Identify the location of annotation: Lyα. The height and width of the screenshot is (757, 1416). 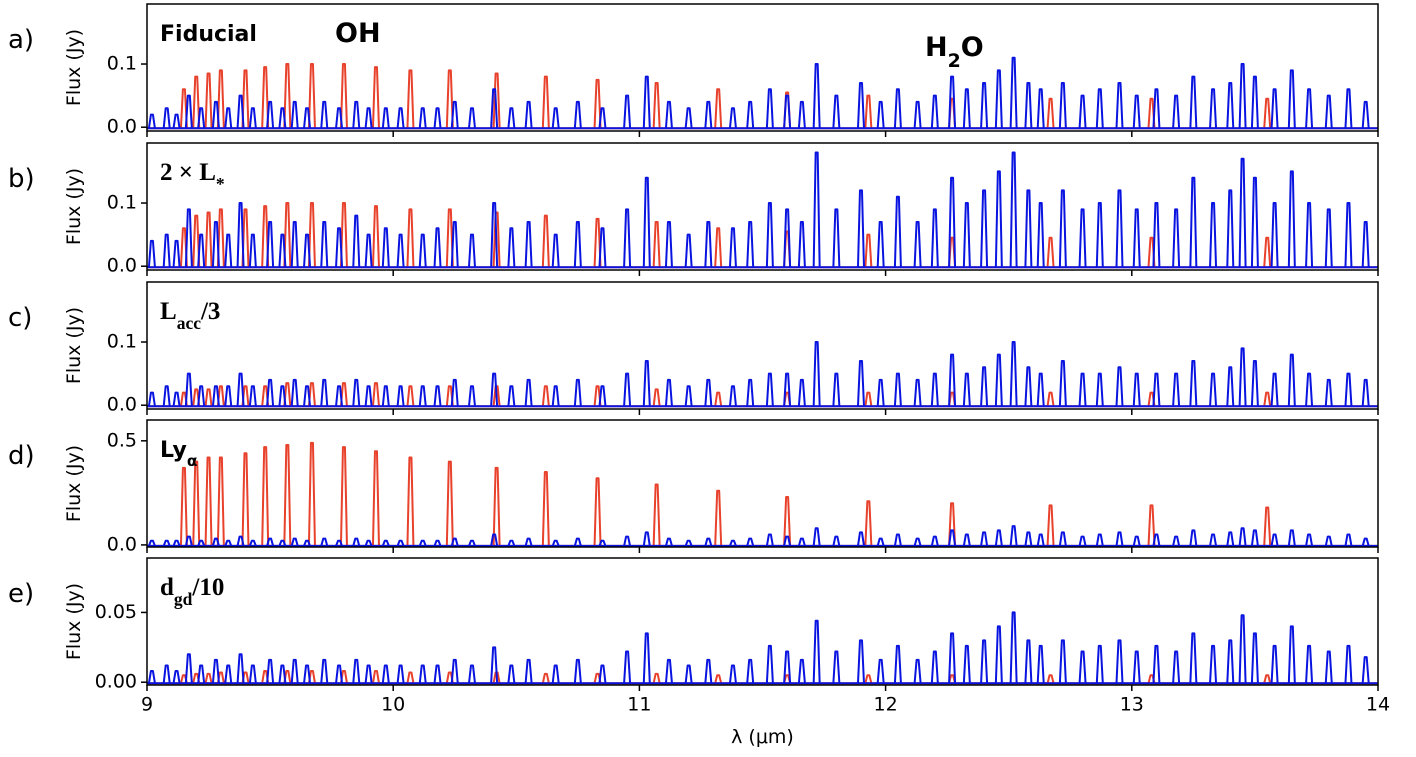
(178, 454).